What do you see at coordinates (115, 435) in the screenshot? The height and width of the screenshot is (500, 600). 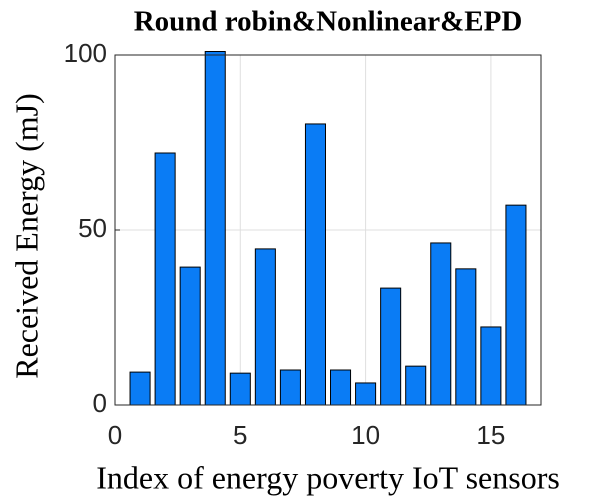 I see `x-tick-label: 0` at bounding box center [115, 435].